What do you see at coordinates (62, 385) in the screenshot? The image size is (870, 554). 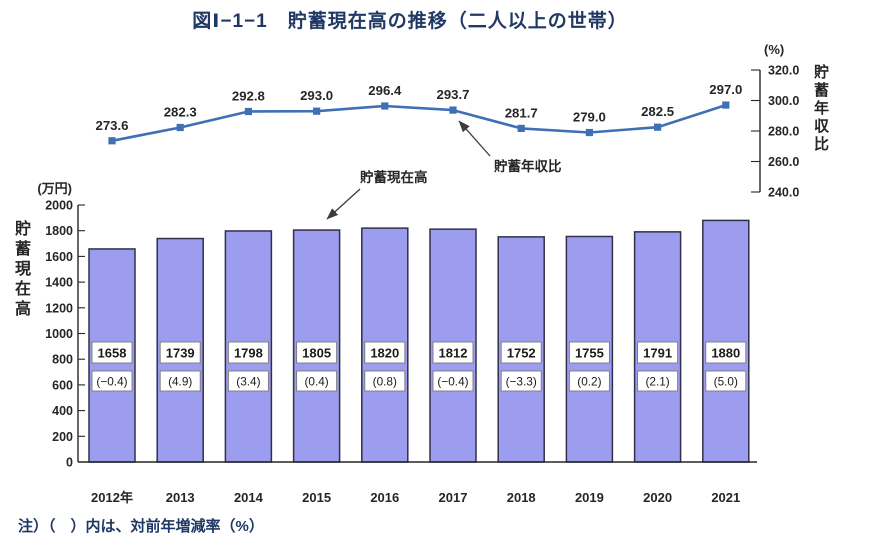 I see `left-axis-tick-label: 600` at bounding box center [62, 385].